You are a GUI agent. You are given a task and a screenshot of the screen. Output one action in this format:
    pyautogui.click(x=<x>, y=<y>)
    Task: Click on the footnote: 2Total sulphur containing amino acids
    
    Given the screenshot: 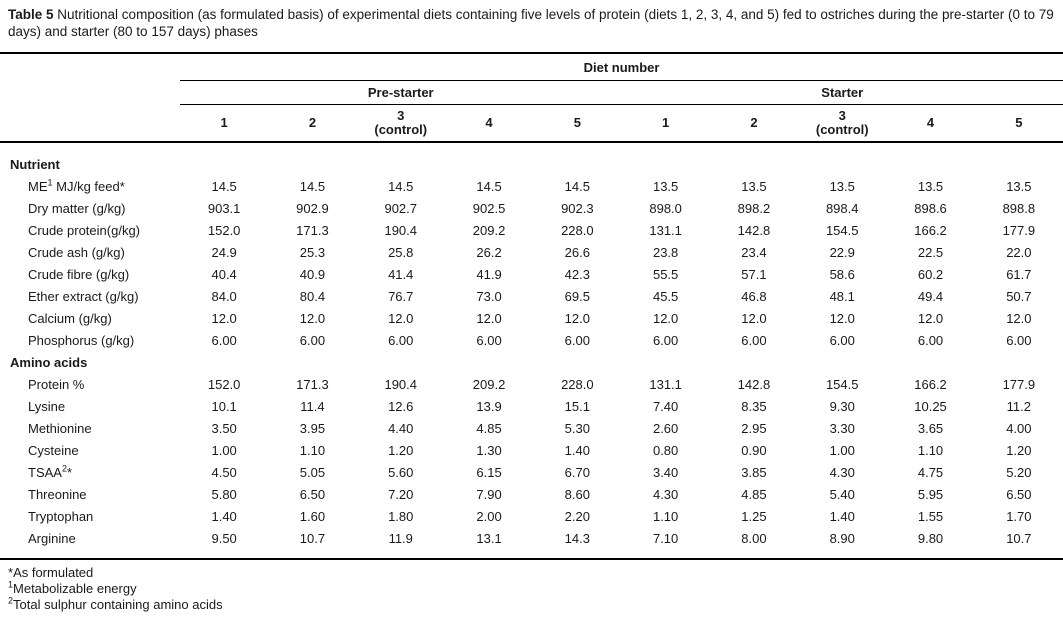 What is the action you would take?
    pyautogui.click(x=115, y=603)
    